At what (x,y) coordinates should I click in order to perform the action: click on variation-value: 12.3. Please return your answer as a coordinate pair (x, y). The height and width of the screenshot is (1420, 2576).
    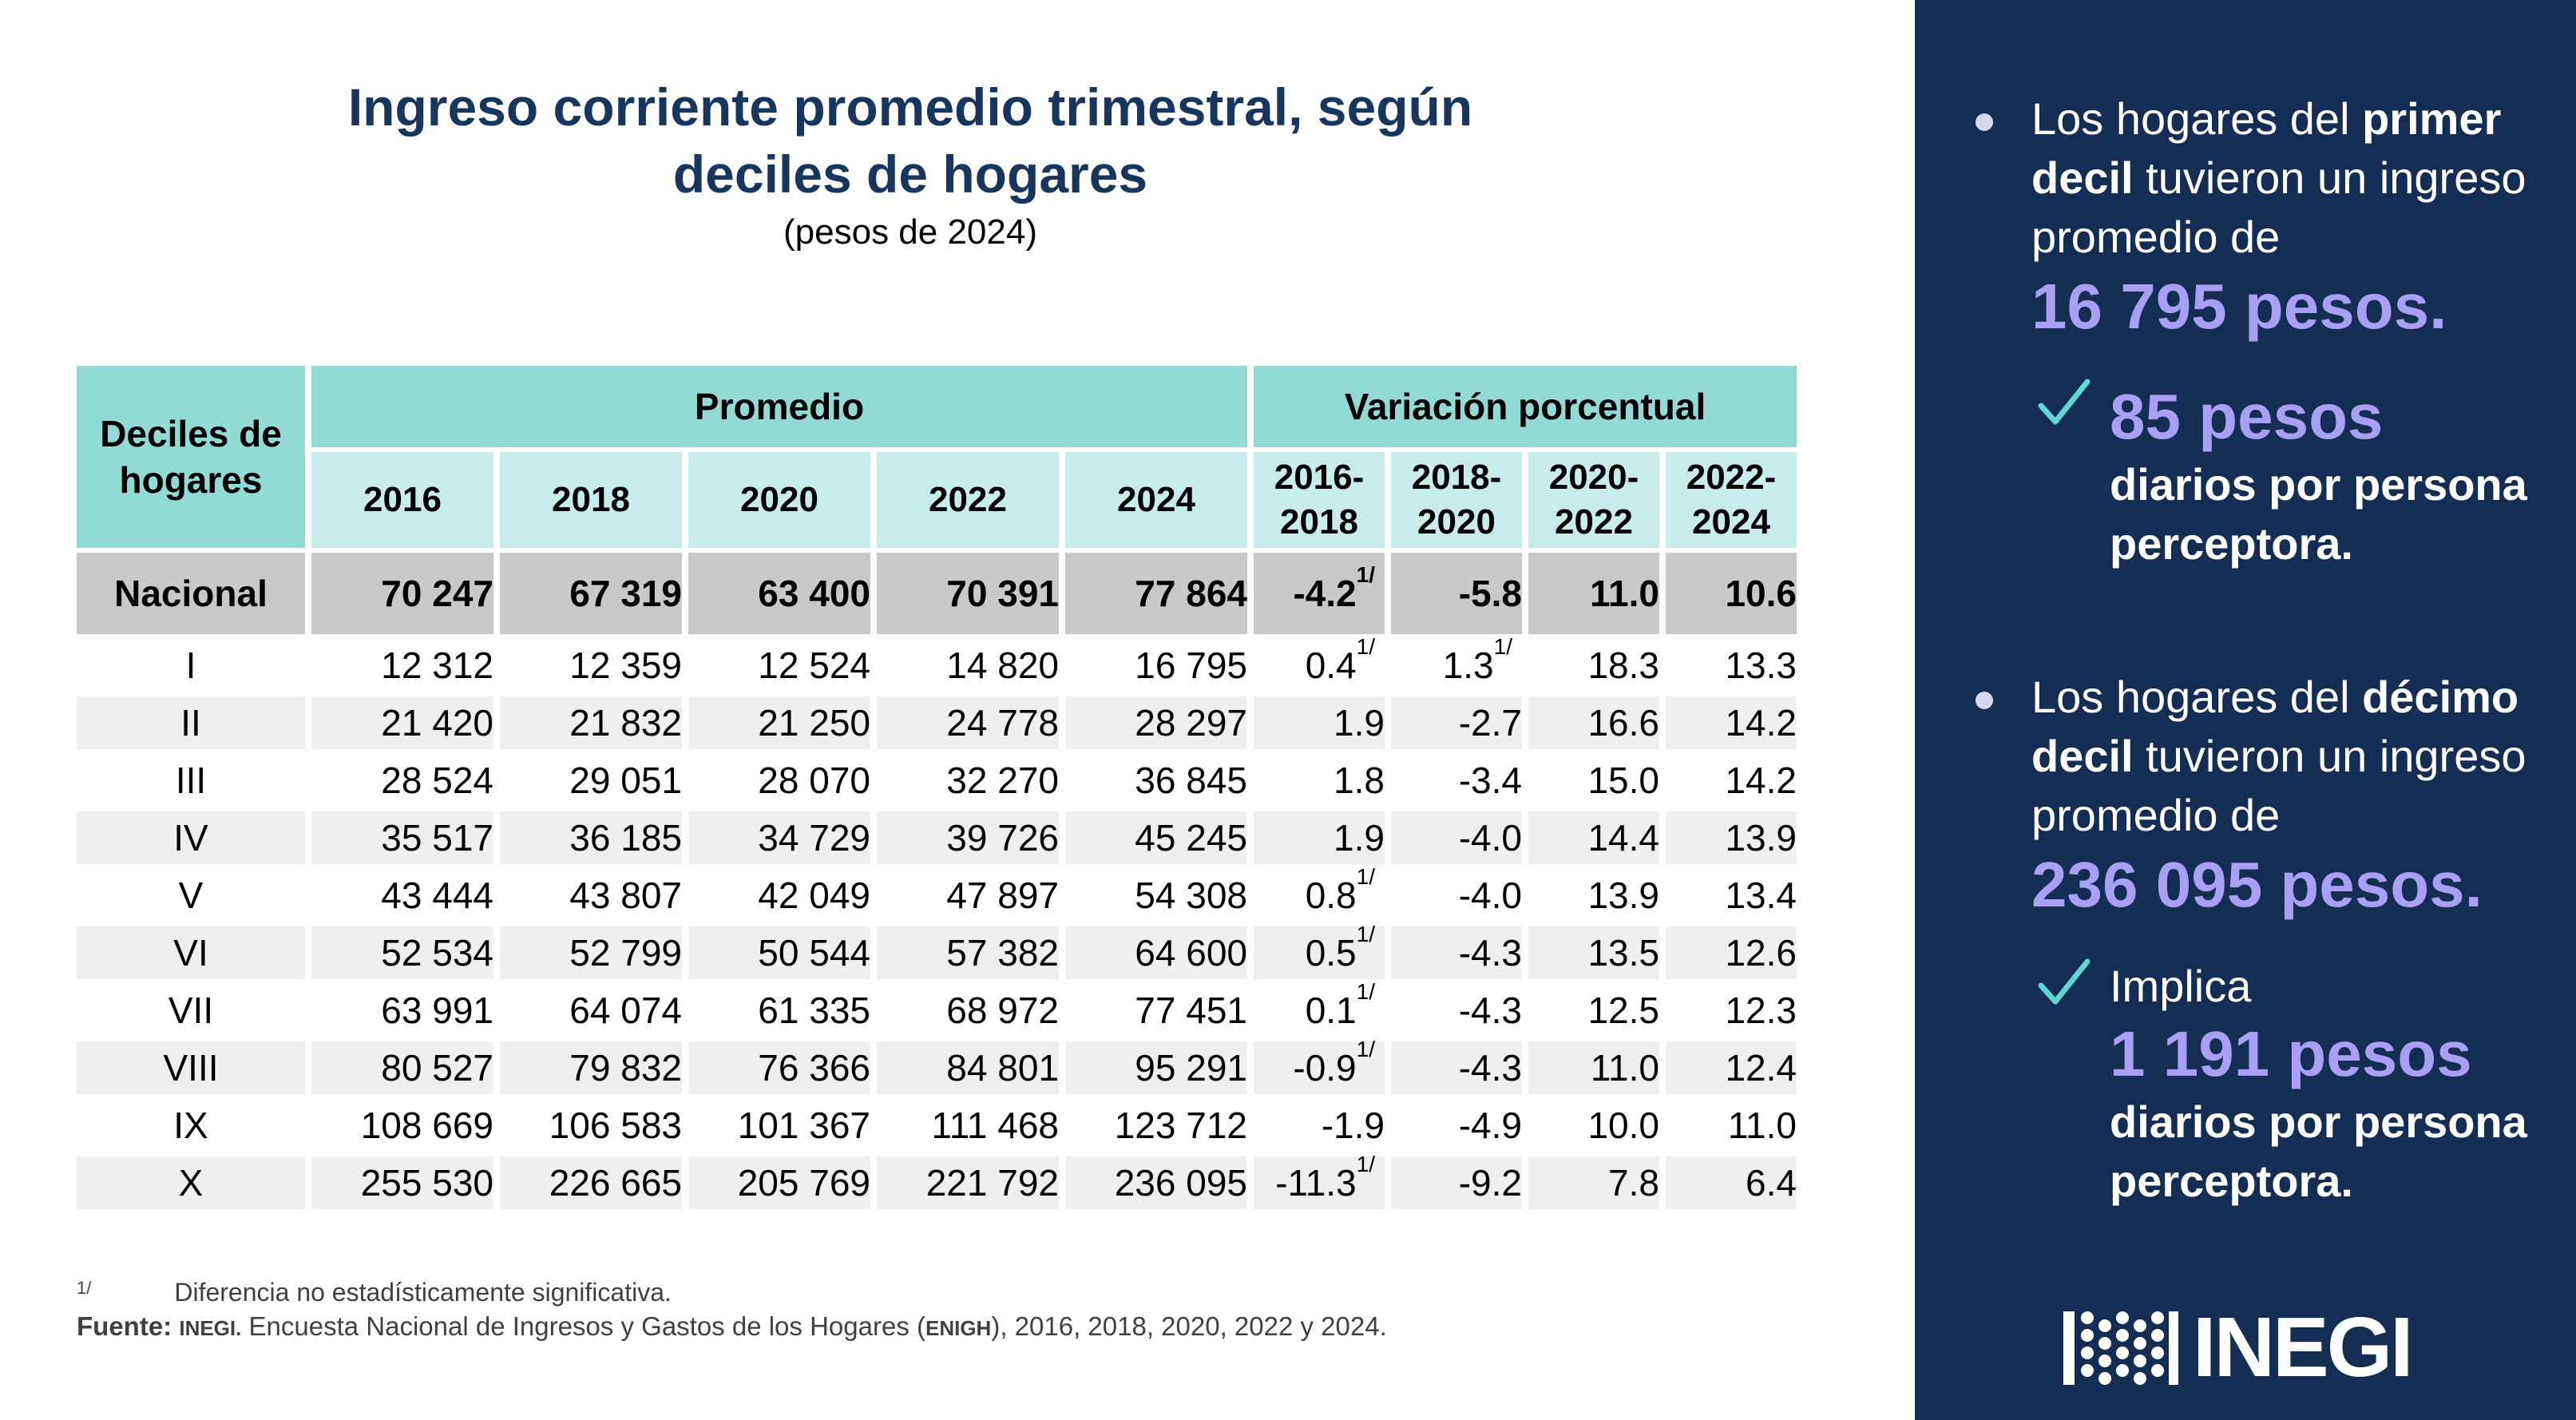
    Looking at the image, I should click on (1761, 1011).